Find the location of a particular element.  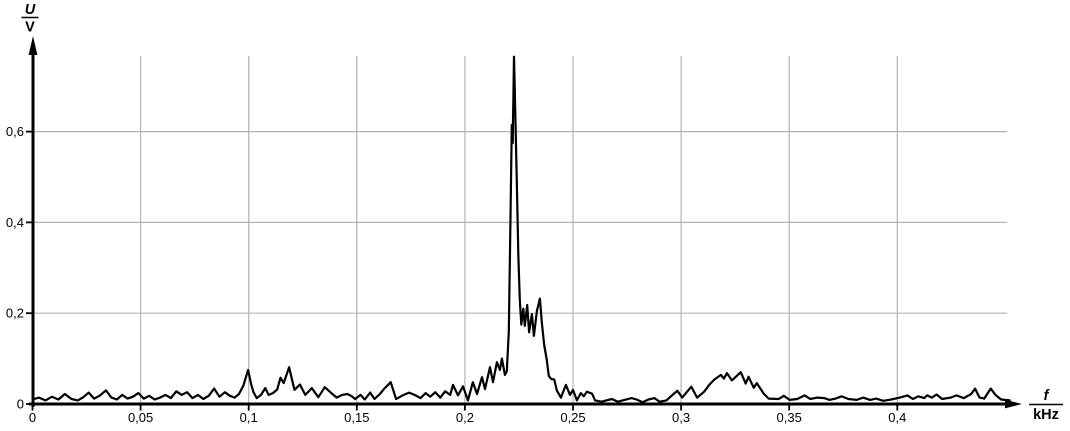

x-tick-label: 0,35 is located at coordinates (789, 417).